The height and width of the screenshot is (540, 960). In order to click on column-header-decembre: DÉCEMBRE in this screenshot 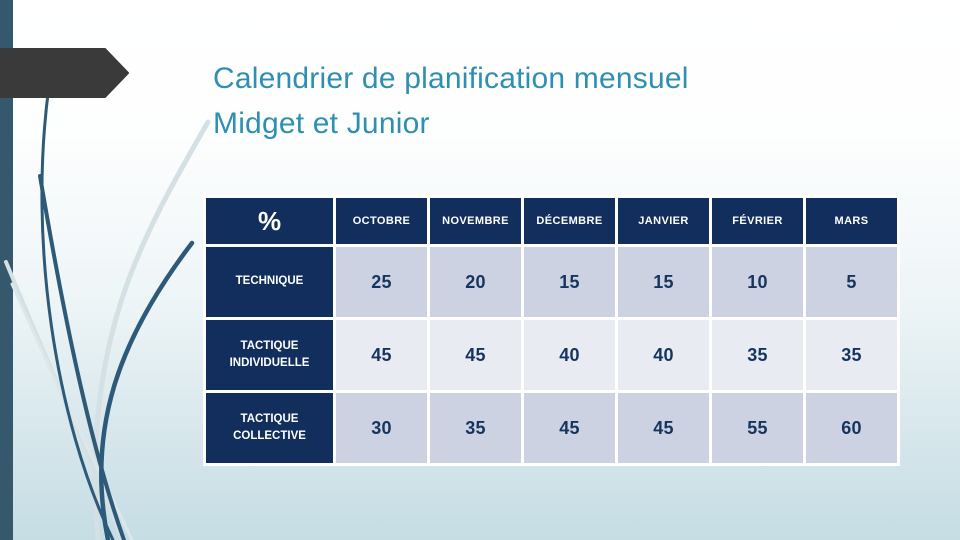, I will do `click(569, 221)`.